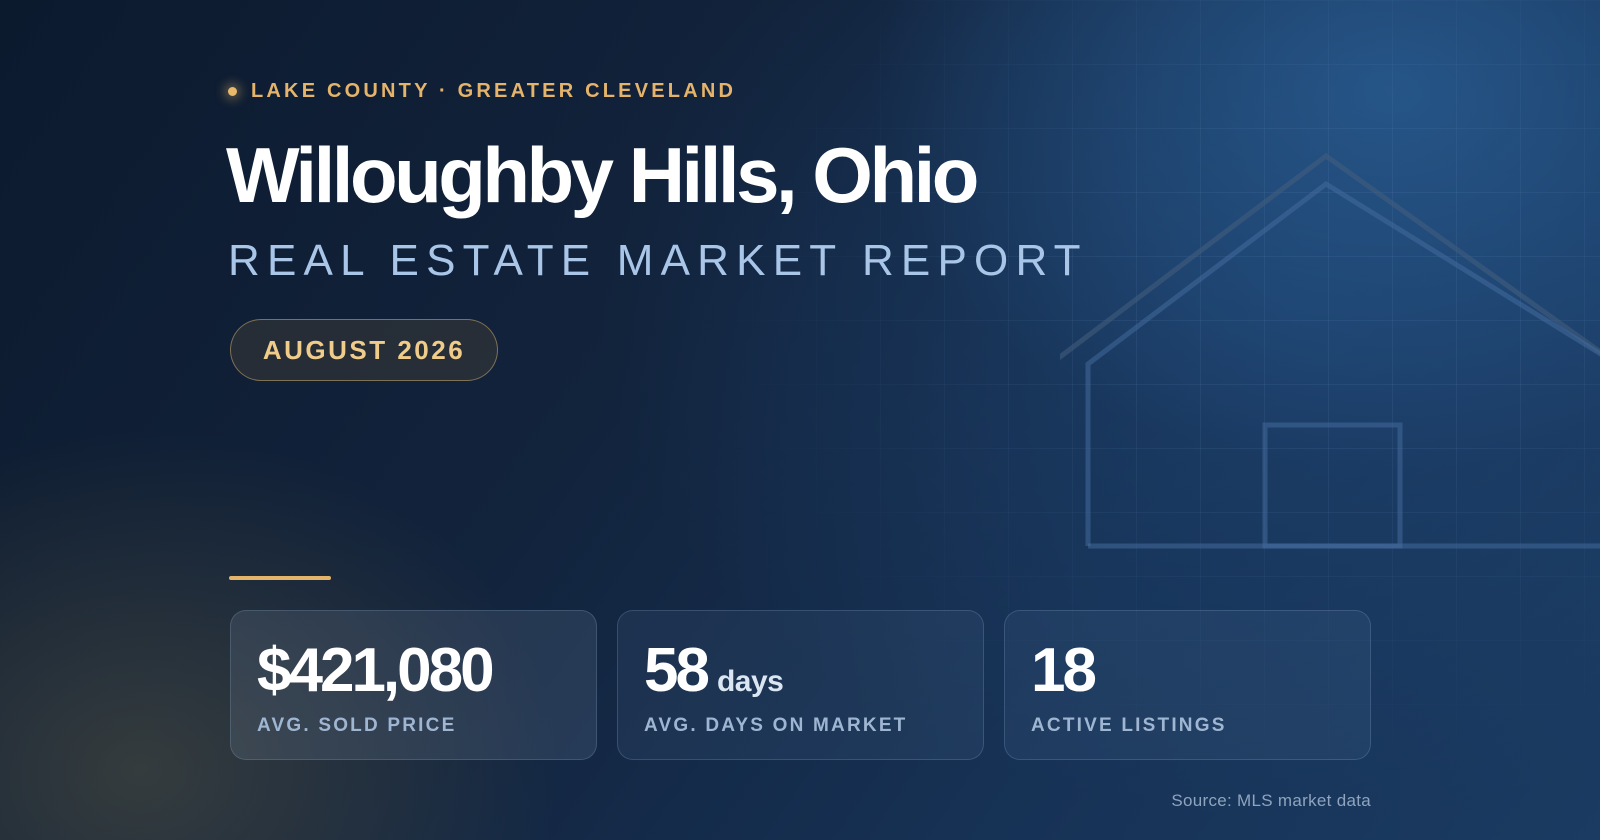 The width and height of the screenshot is (1600, 840). Describe the element at coordinates (776, 725) in the screenshot. I see `stat-label: AVG. DAYS ON MARKET` at that location.